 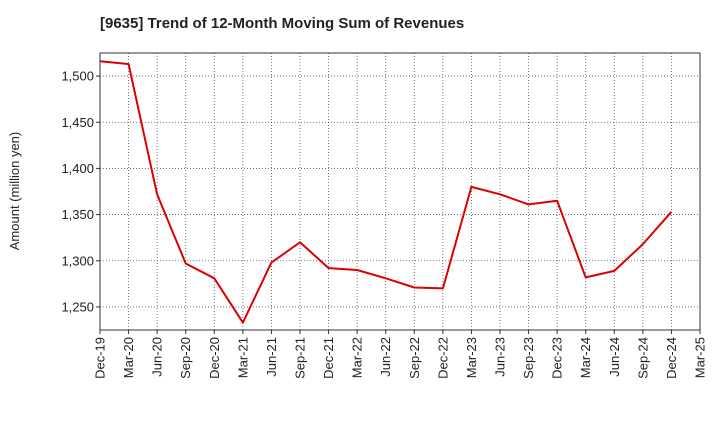 What do you see at coordinates (414, 358) in the screenshot?
I see `x-tick-label: Sep-22` at bounding box center [414, 358].